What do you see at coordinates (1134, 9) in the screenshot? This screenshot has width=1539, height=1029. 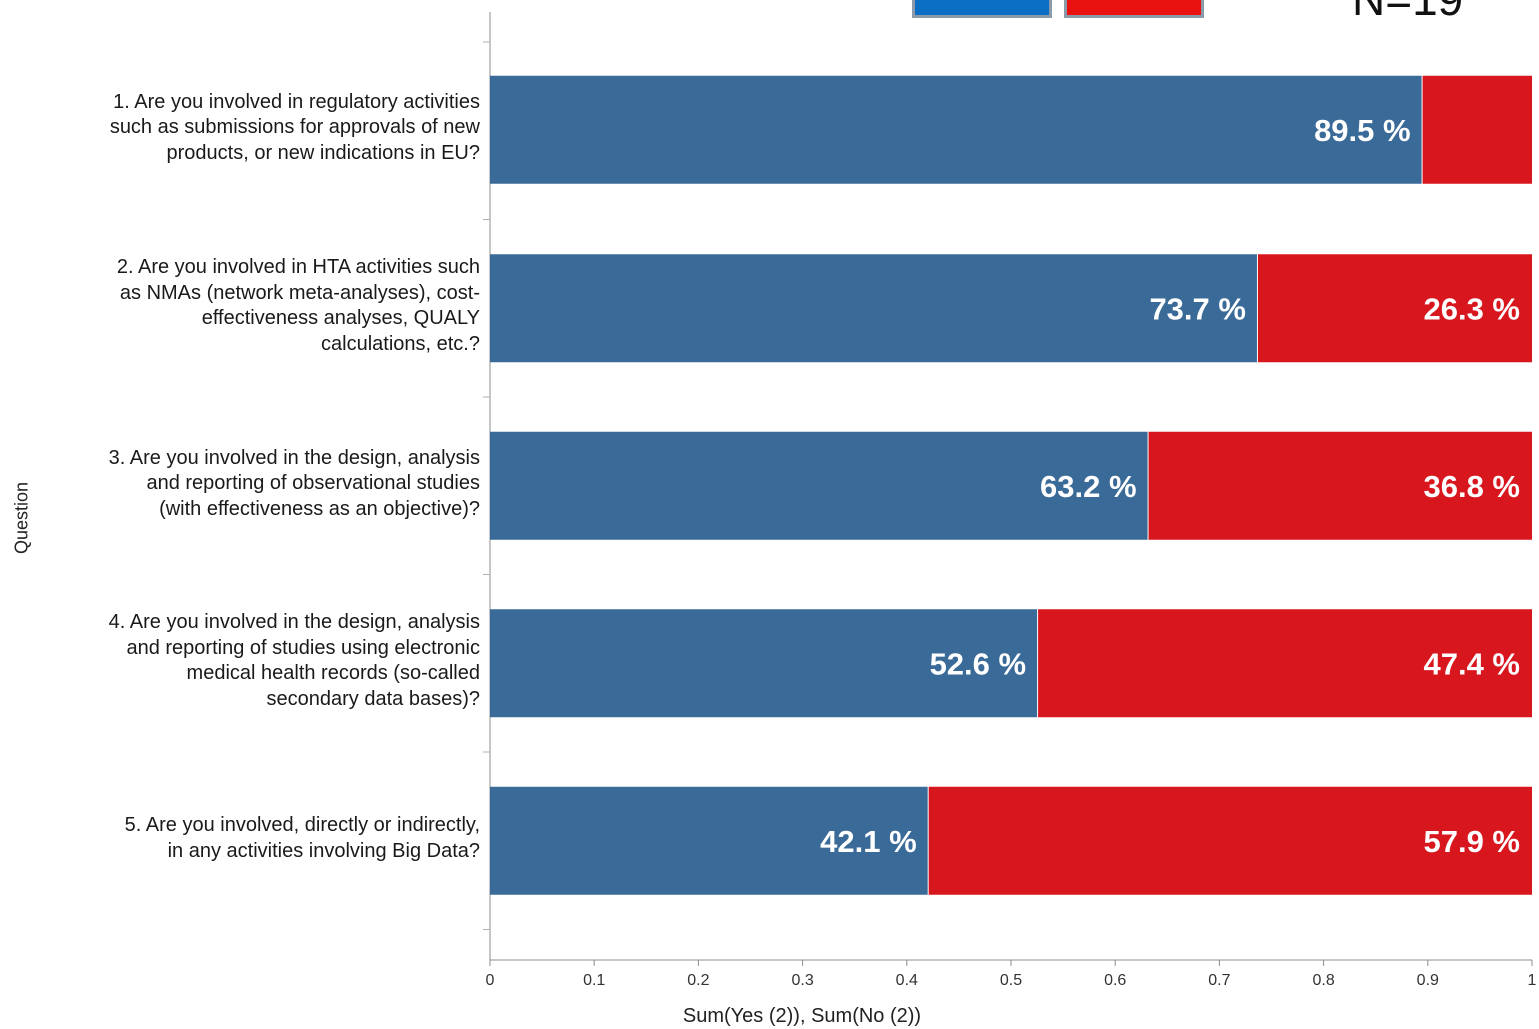 I see `legend-no-swatch` at bounding box center [1134, 9].